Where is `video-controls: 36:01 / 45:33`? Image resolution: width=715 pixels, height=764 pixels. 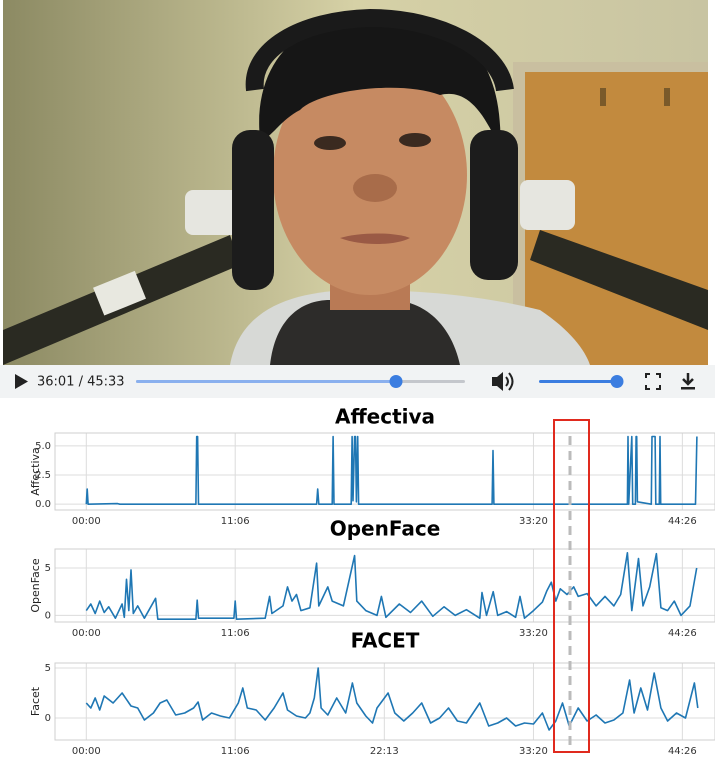
video-controls: 36:01 / 45:33 is located at coordinates (357, 381).